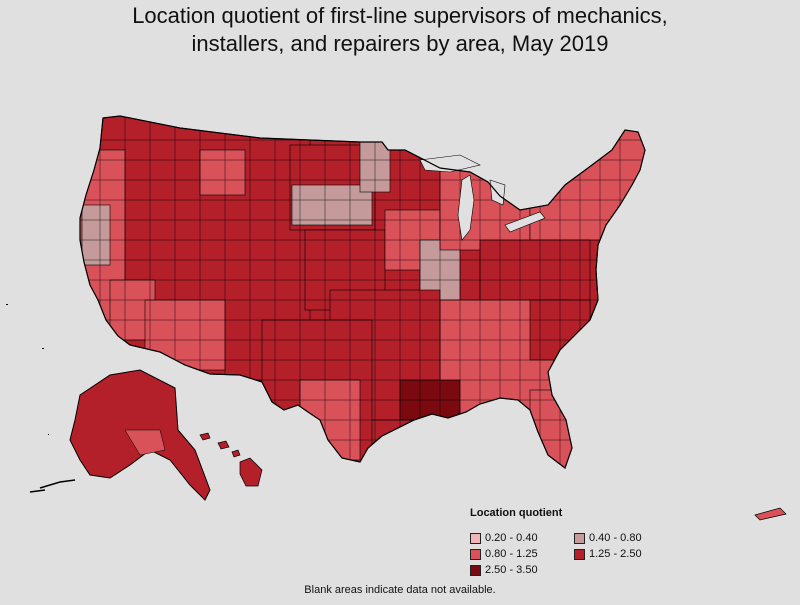  What do you see at coordinates (96, 235) in the screenshot?
I see `region-nor-cal` at bounding box center [96, 235].